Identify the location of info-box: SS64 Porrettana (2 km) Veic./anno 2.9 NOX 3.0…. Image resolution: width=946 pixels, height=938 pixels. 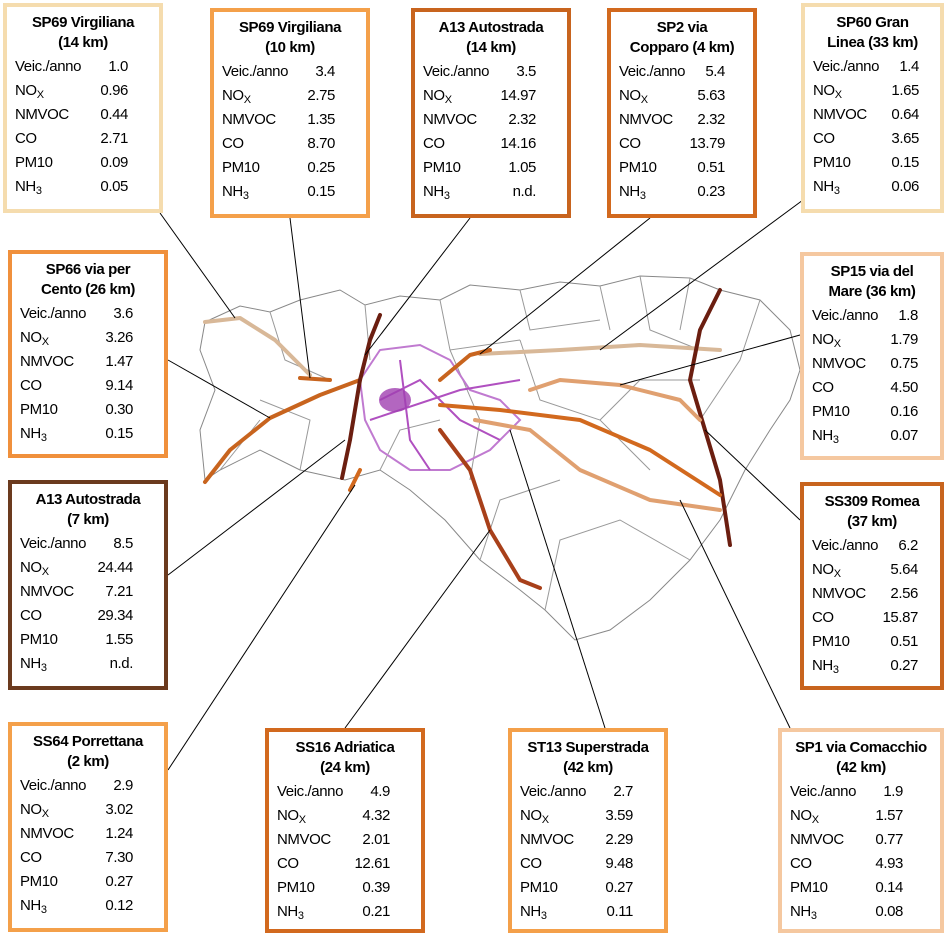
(88, 827).